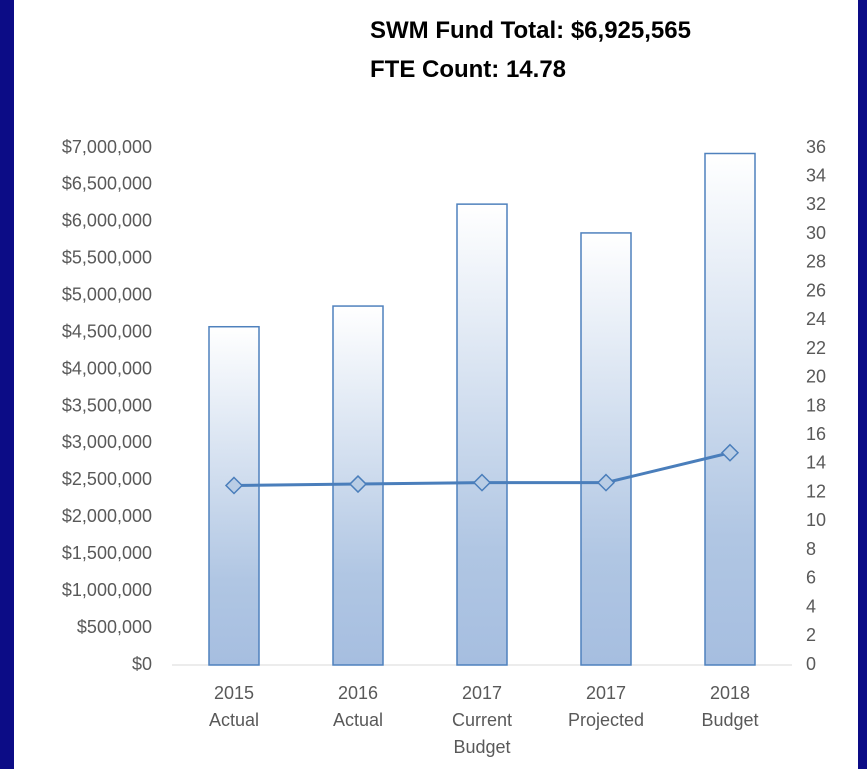 This screenshot has width=867, height=769. I want to click on y2-tick-label: 4, so click(811, 606).